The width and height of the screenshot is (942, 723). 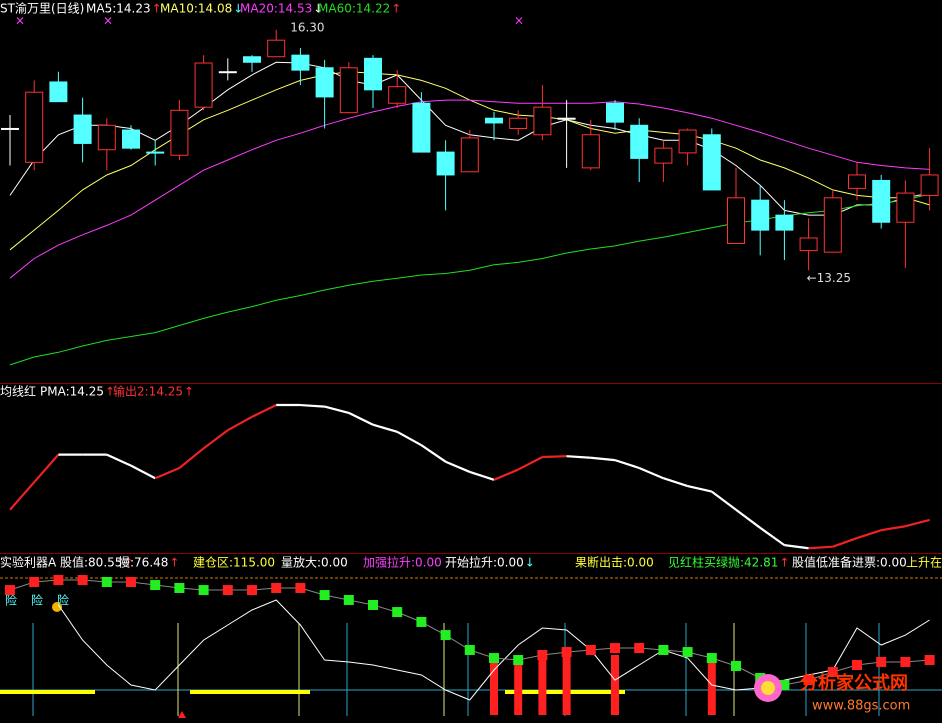 I want to click on legend-label: 股值低准备进票:0.00, so click(x=849, y=562).